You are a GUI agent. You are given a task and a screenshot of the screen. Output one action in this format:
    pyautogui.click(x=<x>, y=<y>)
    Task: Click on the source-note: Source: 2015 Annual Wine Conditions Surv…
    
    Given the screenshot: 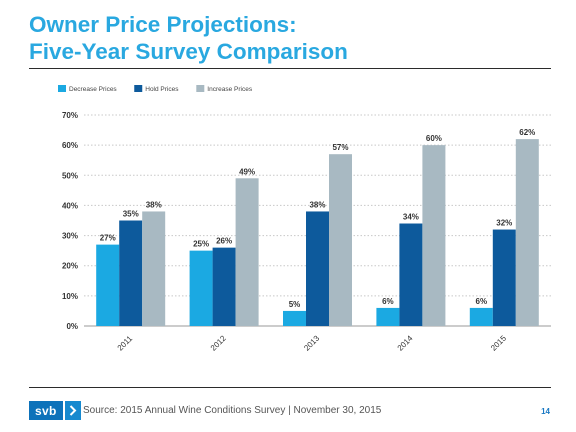 What is the action you would take?
    pyautogui.click(x=232, y=410)
    